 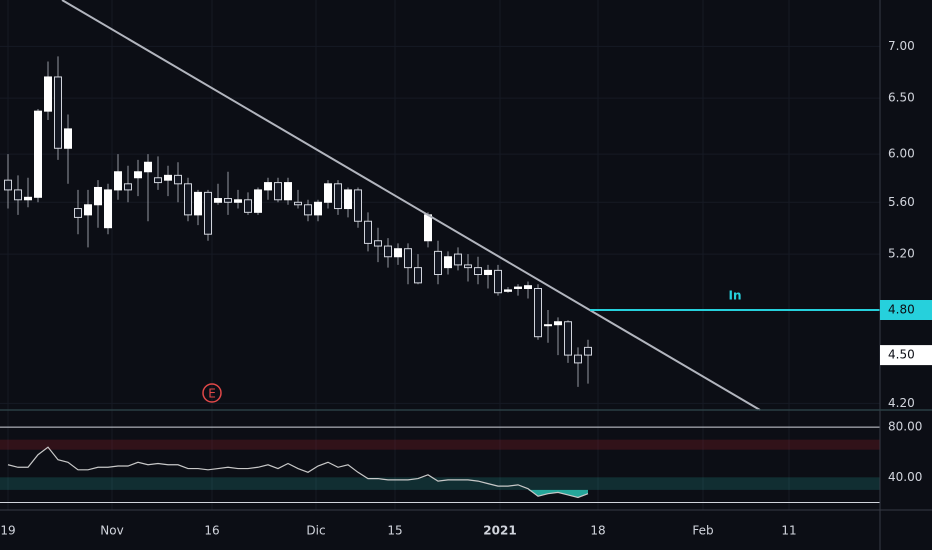 I want to click on y-tick-label: 5.20, so click(x=901, y=254).